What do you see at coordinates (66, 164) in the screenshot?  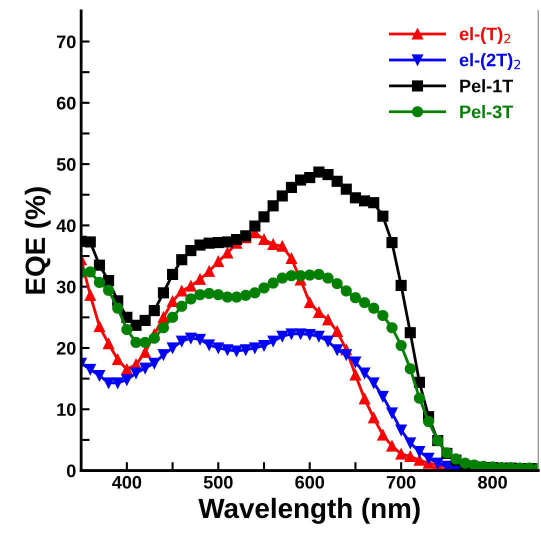 I see `y-tick-label: 50` at bounding box center [66, 164].